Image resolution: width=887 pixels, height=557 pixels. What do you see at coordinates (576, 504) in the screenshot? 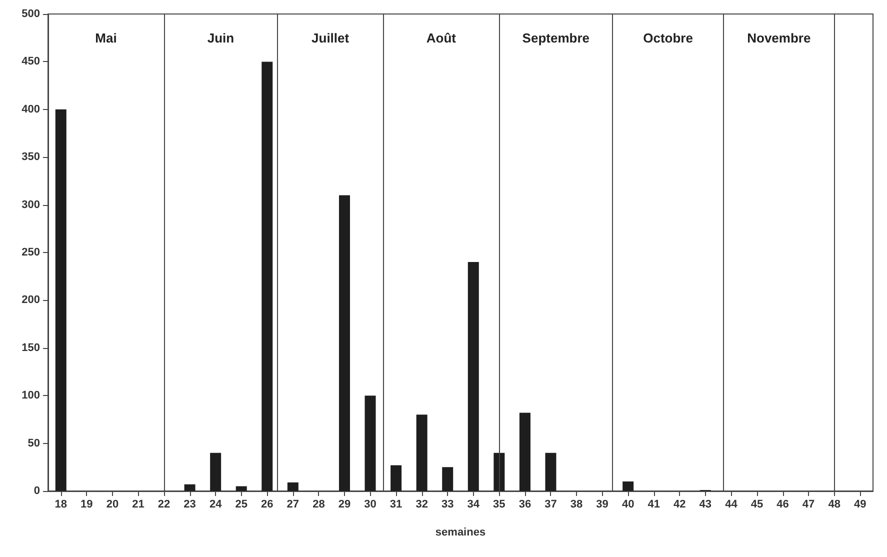
I see `x-tick-label: 38` at bounding box center [576, 504].